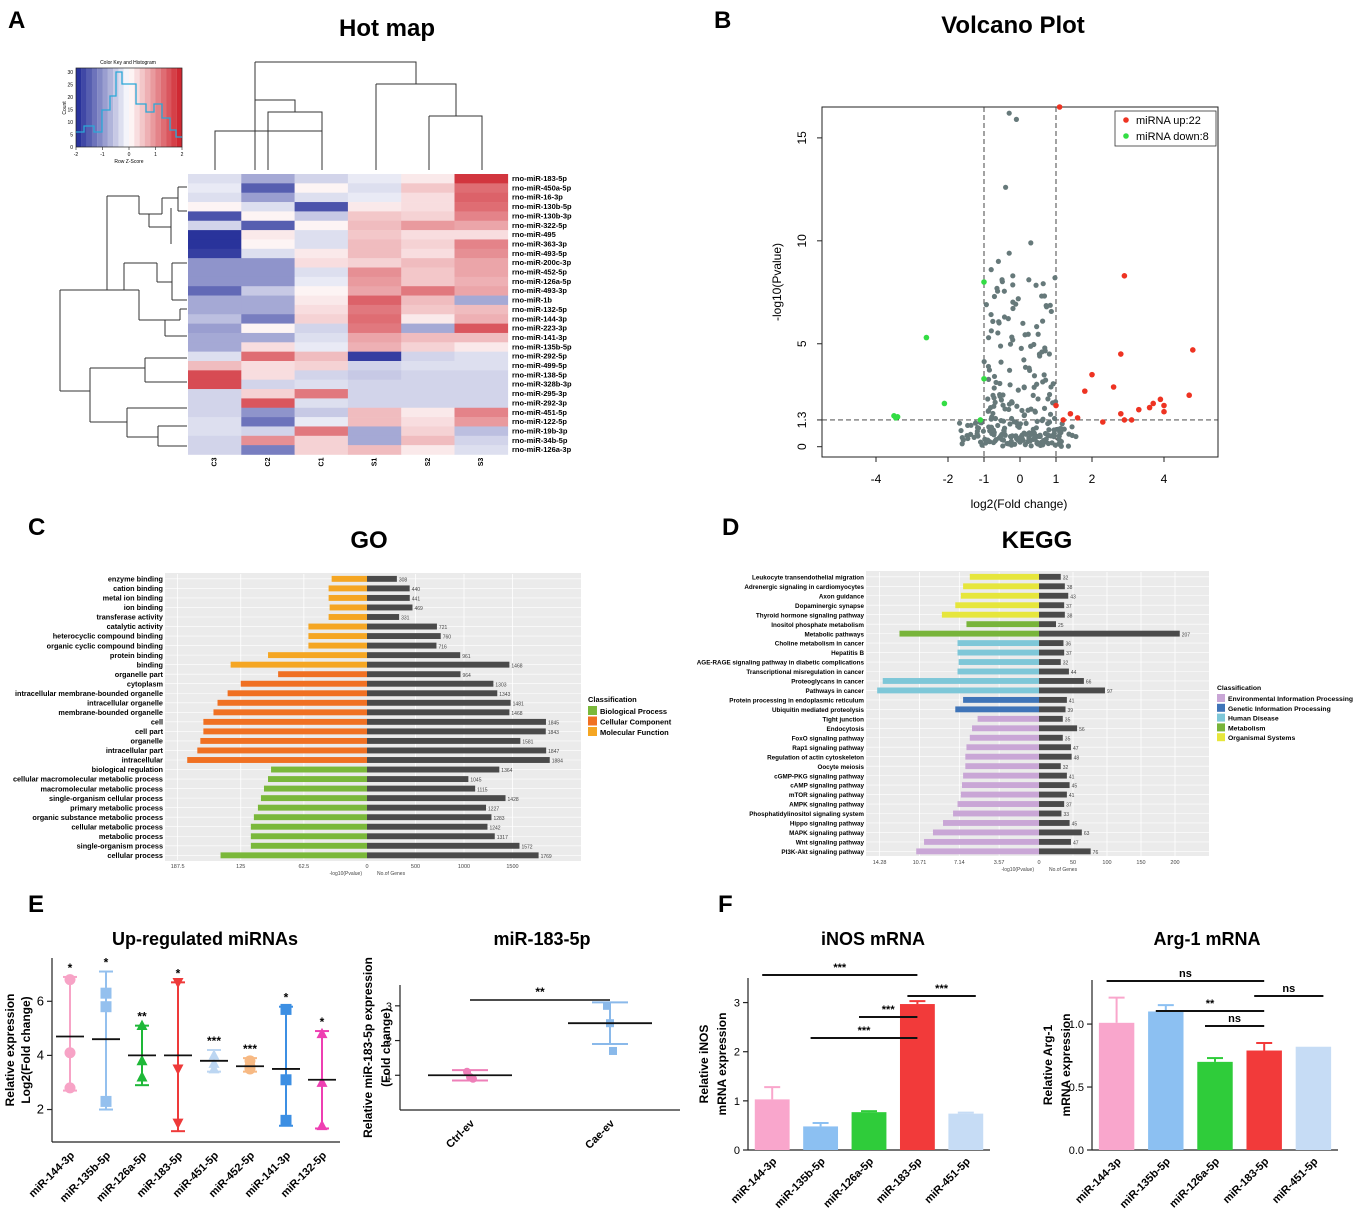 This screenshot has height=1226, width=1364. I want to click on volcano-frame, so click(1020, 282).